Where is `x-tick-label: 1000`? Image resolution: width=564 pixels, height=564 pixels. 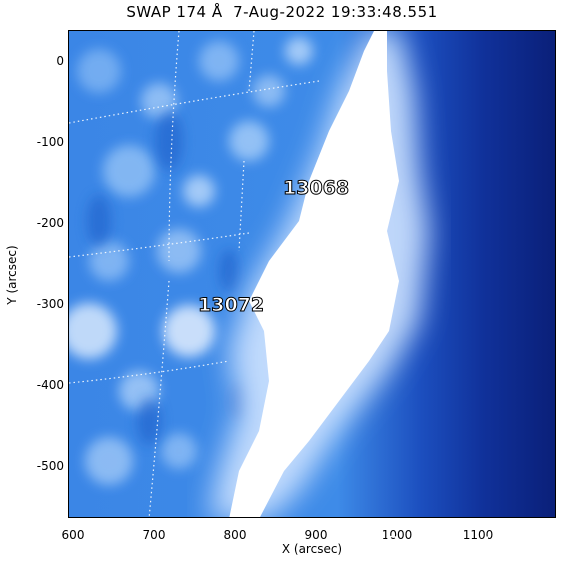
x-tick-label: 1000 is located at coordinates (397, 535).